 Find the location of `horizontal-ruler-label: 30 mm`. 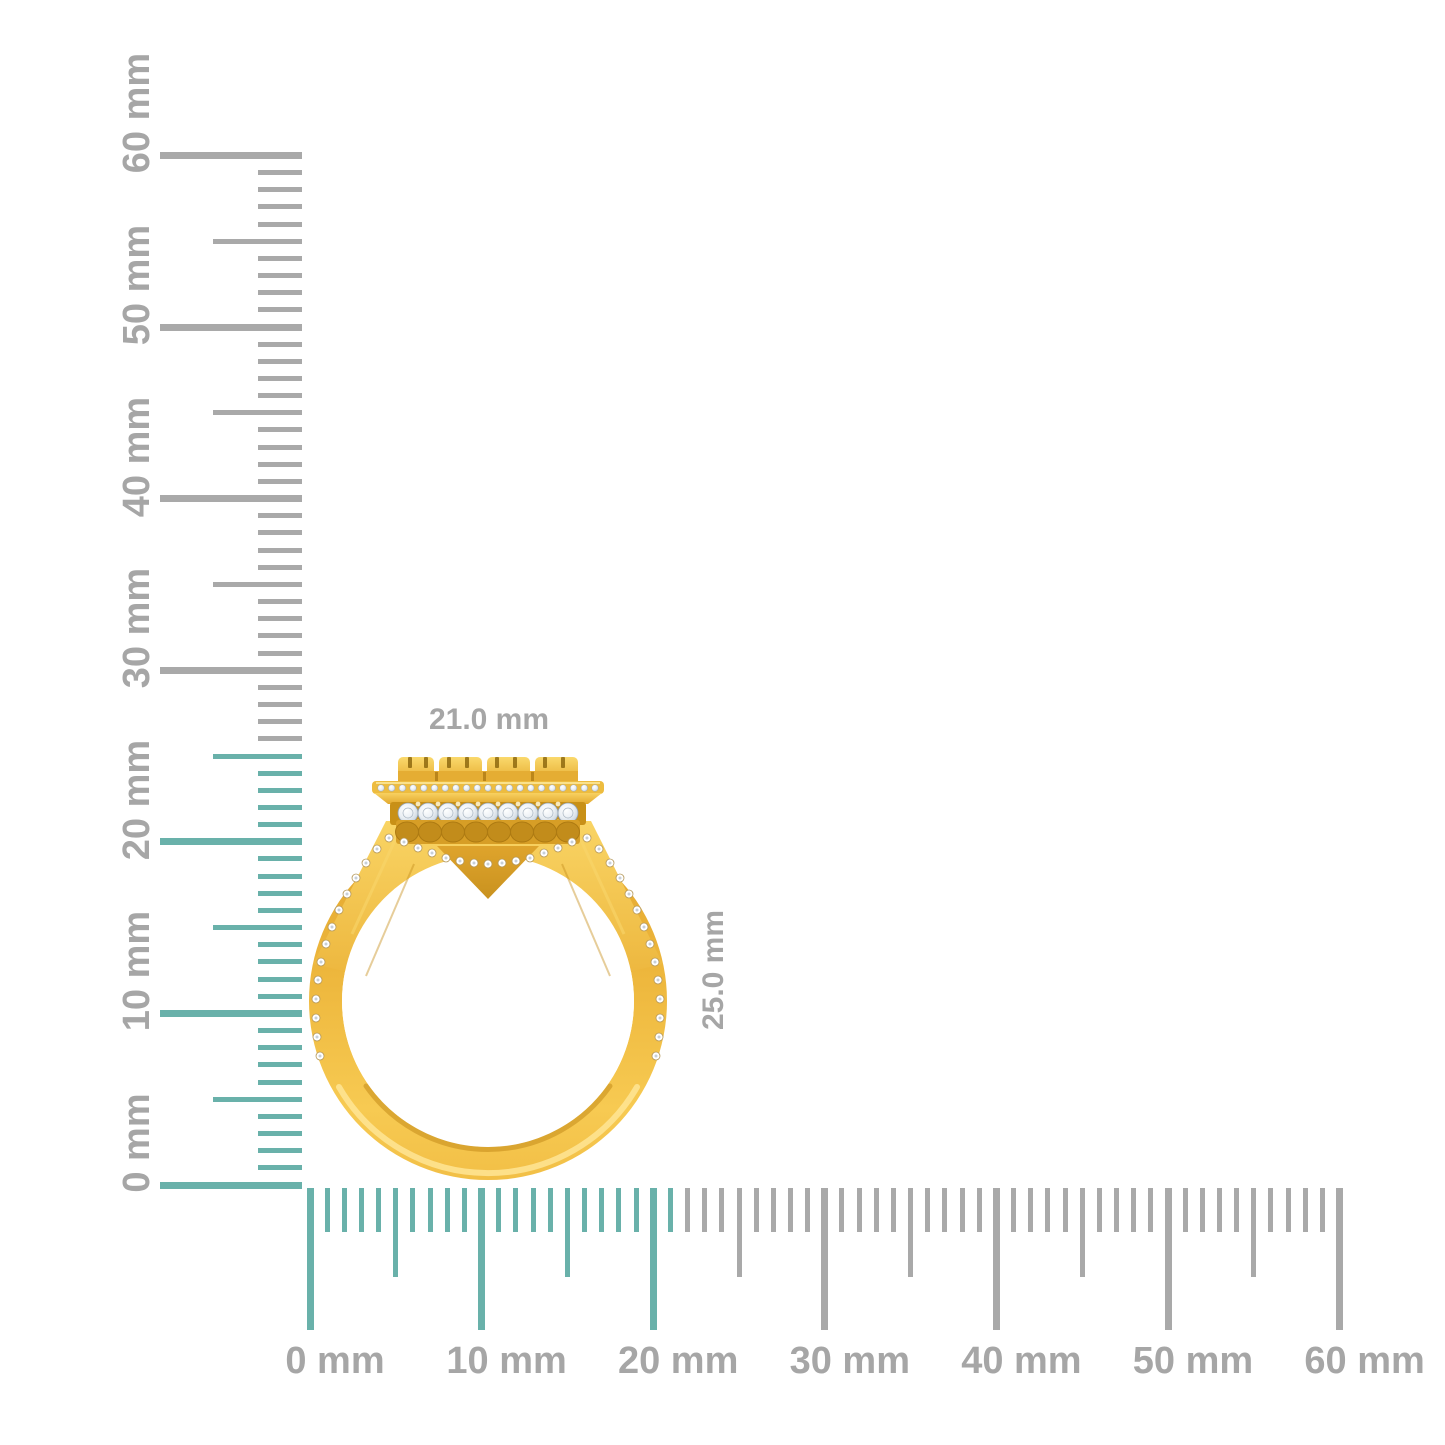

horizontal-ruler-label: 30 mm is located at coordinates (849, 1361).